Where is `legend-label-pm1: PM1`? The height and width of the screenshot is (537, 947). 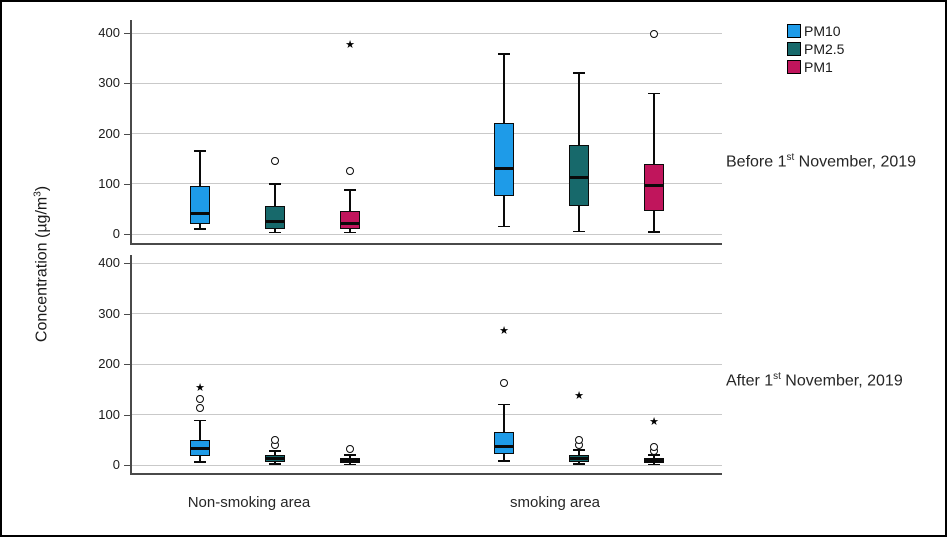 legend-label-pm1: PM1 is located at coordinates (818, 67).